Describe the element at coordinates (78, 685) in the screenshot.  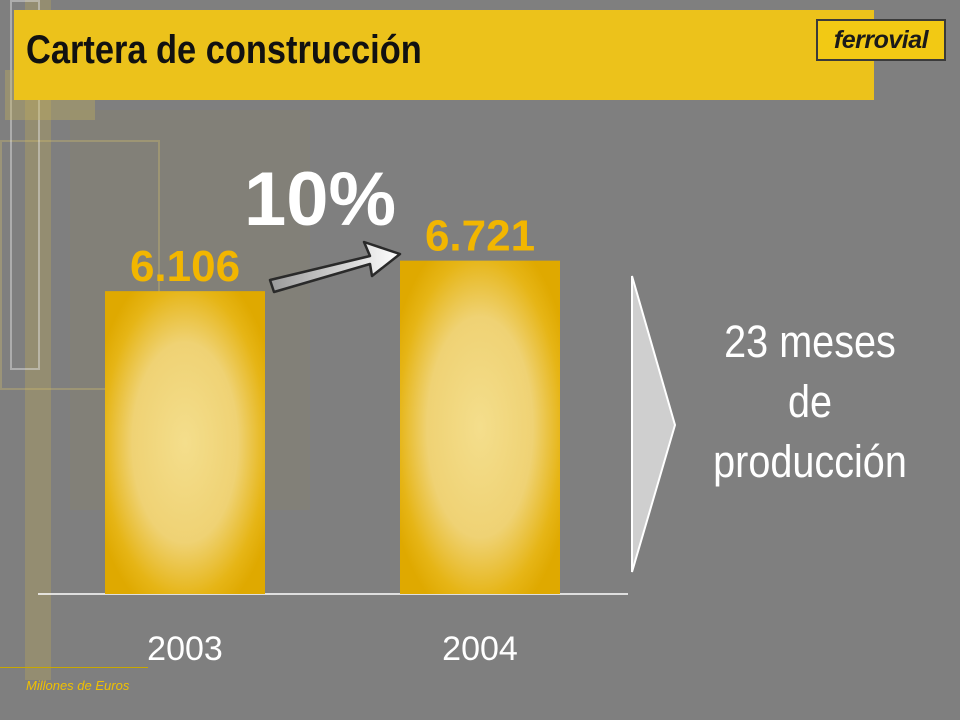
I see `units-footnote: Millones de Euros` at that location.